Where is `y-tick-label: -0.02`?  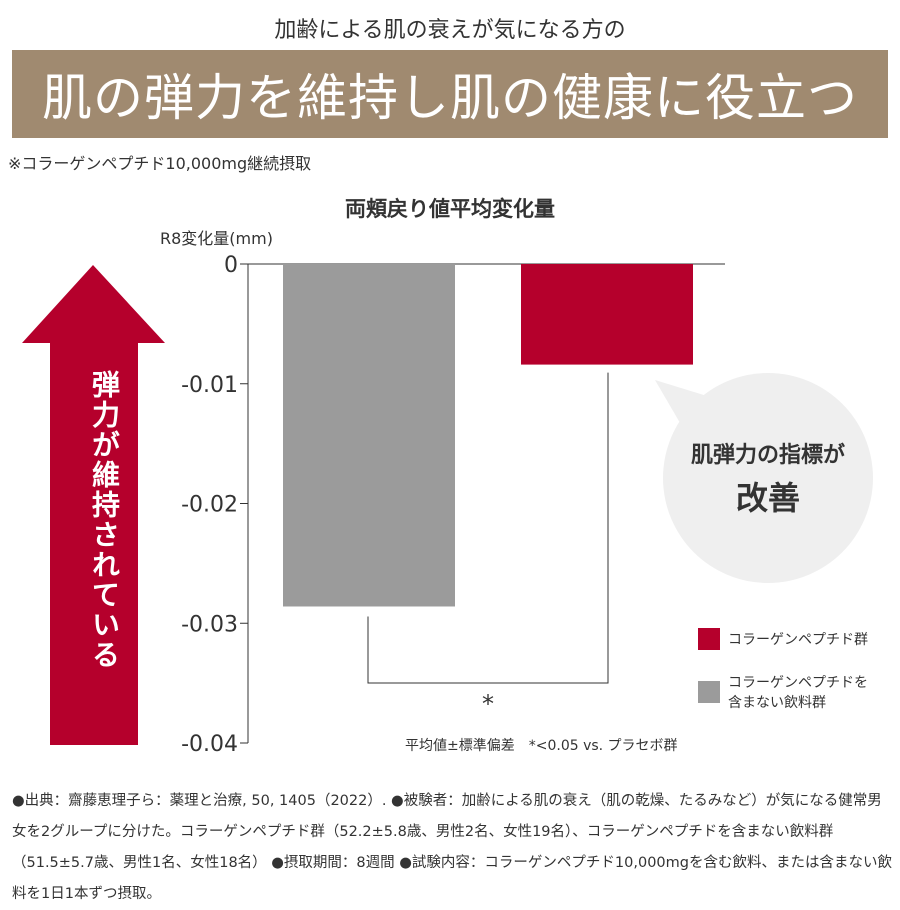 y-tick-label: -0.02 is located at coordinates (209, 505).